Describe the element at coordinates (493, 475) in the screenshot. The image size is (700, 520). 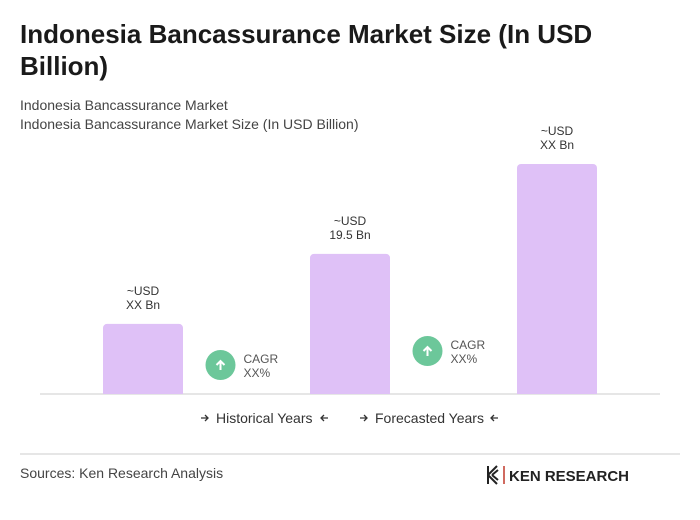
I see `logo-icon` at that location.